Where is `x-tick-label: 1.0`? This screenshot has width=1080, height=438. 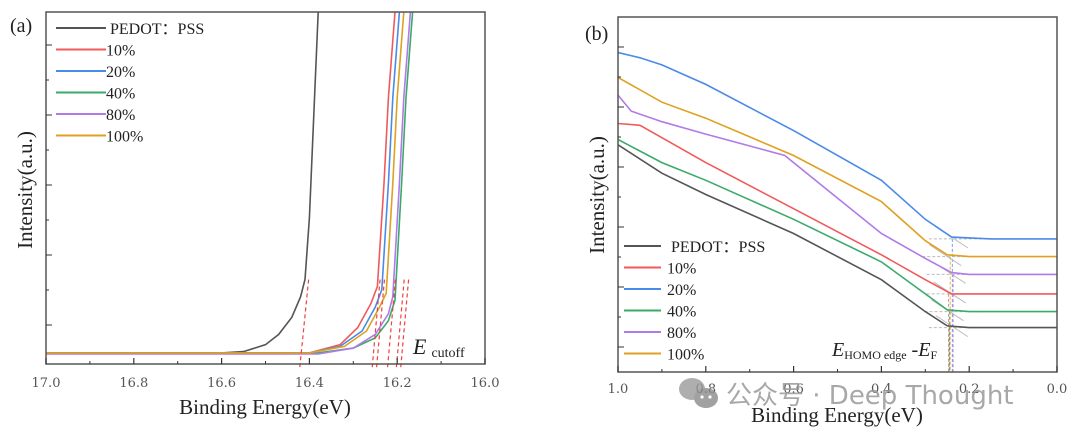
x-tick-label: 1.0 is located at coordinates (618, 389).